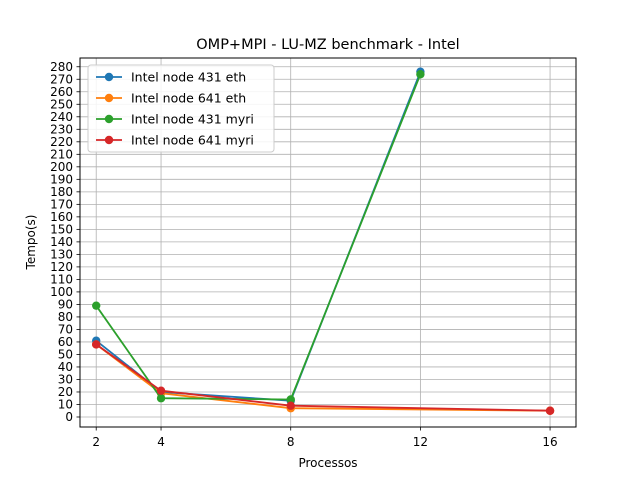  I want to click on x-axis-label: Processos, so click(327, 463).